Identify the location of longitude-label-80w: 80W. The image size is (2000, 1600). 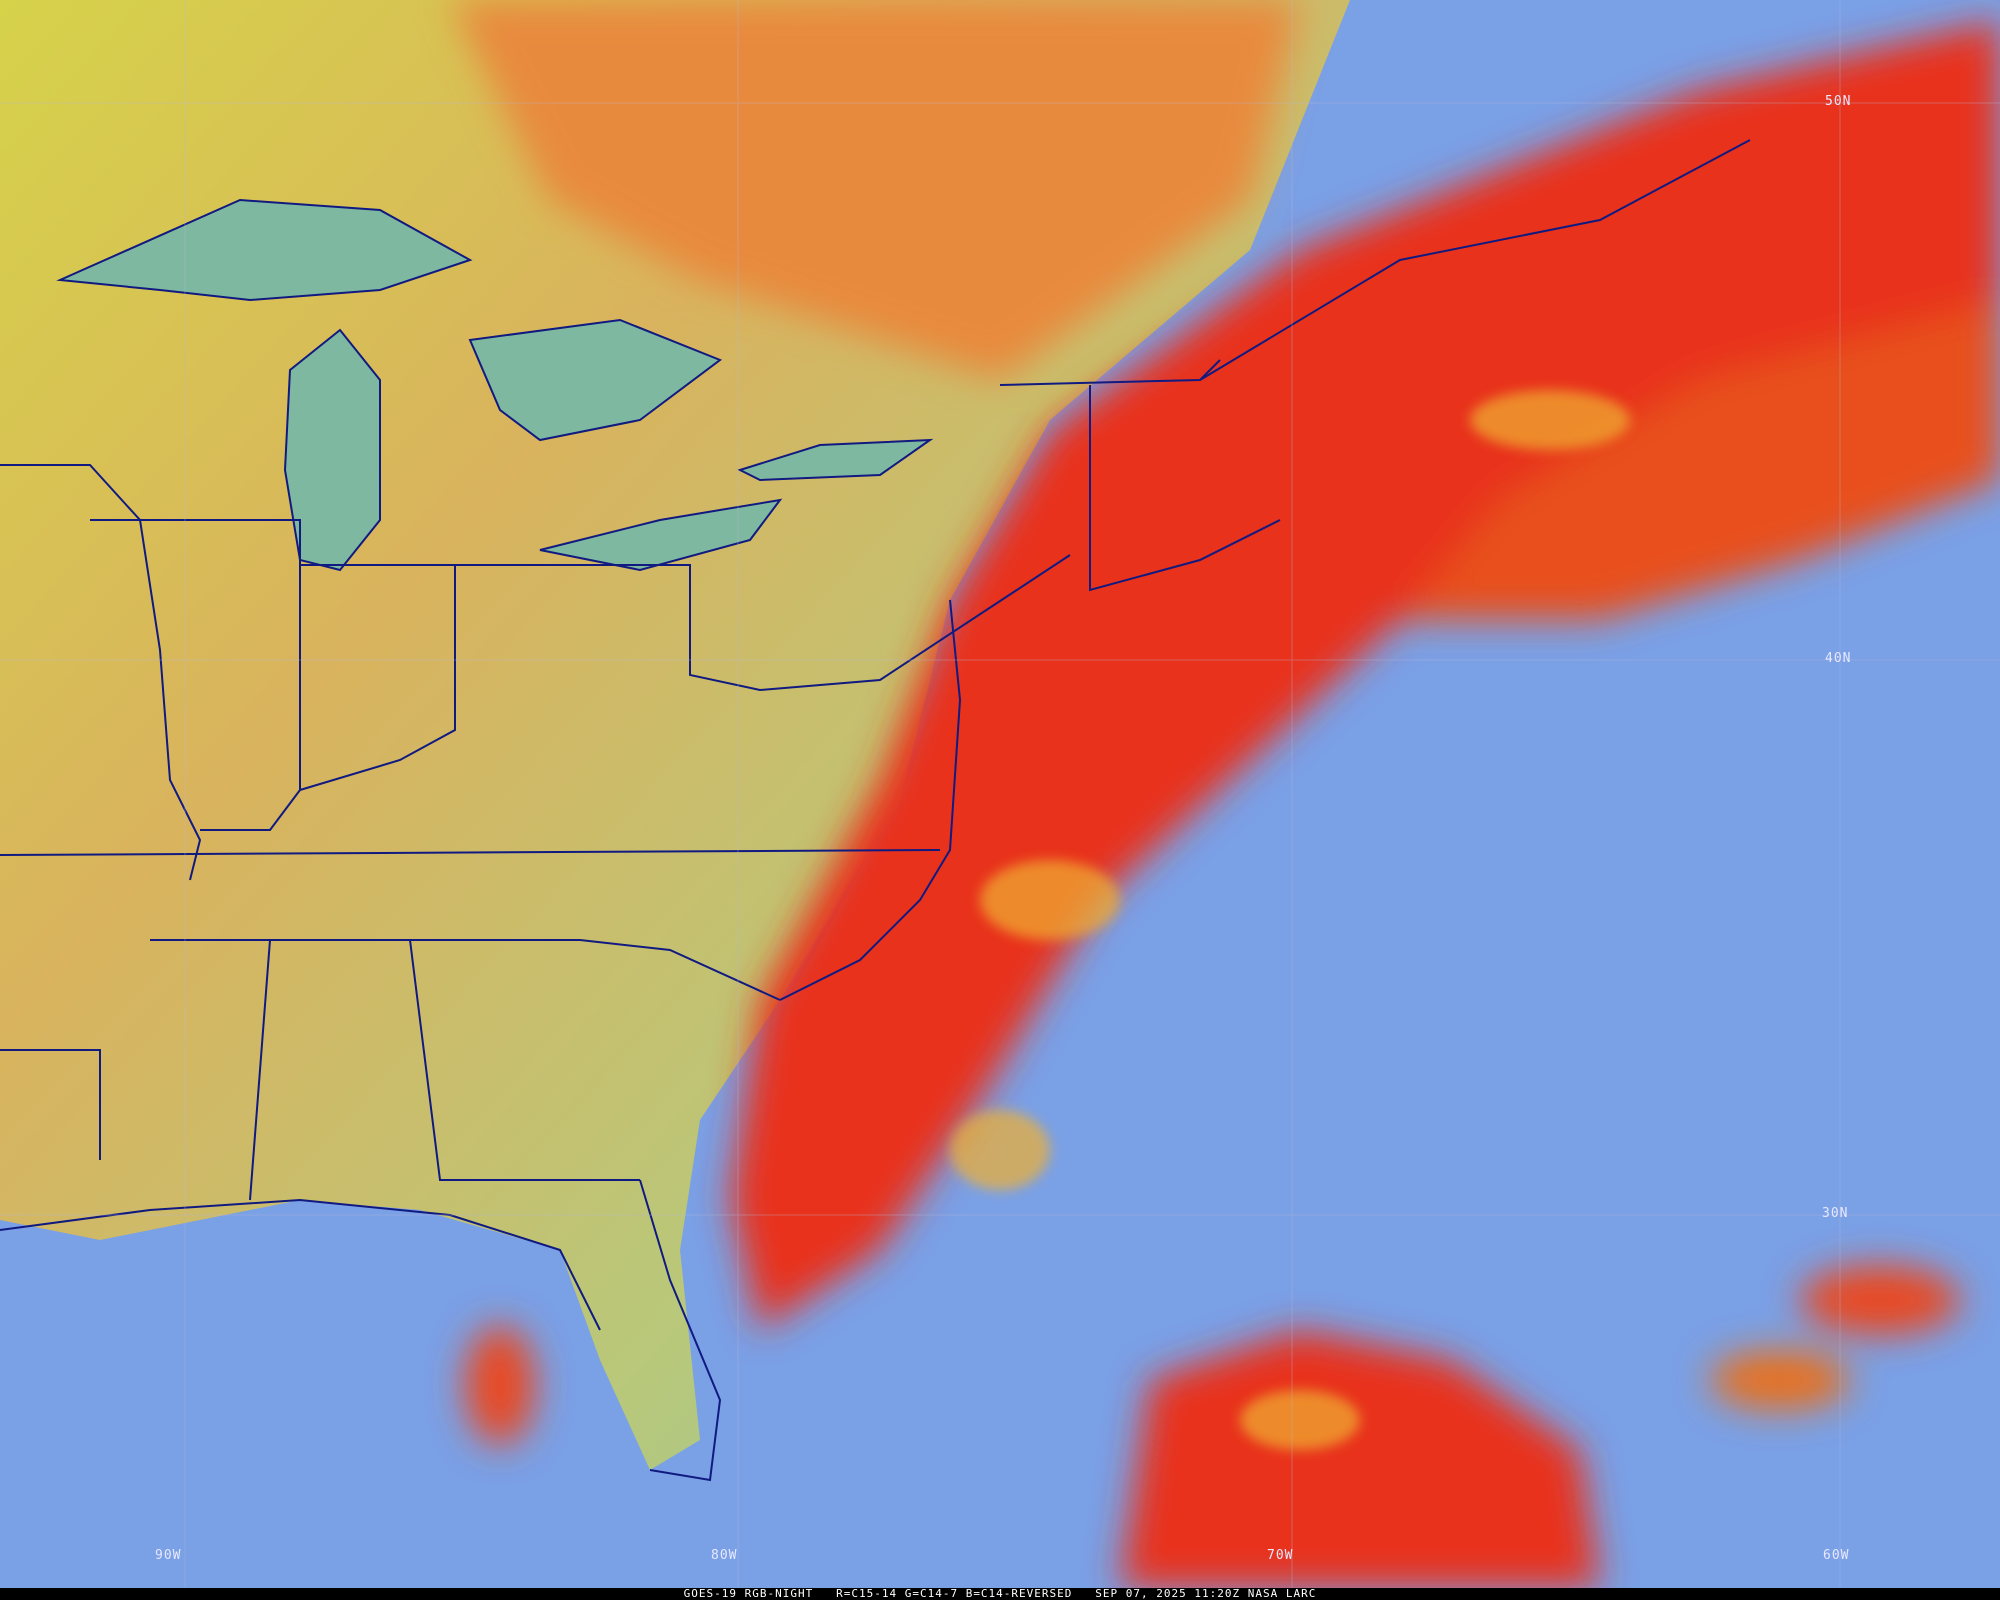
(724, 1555).